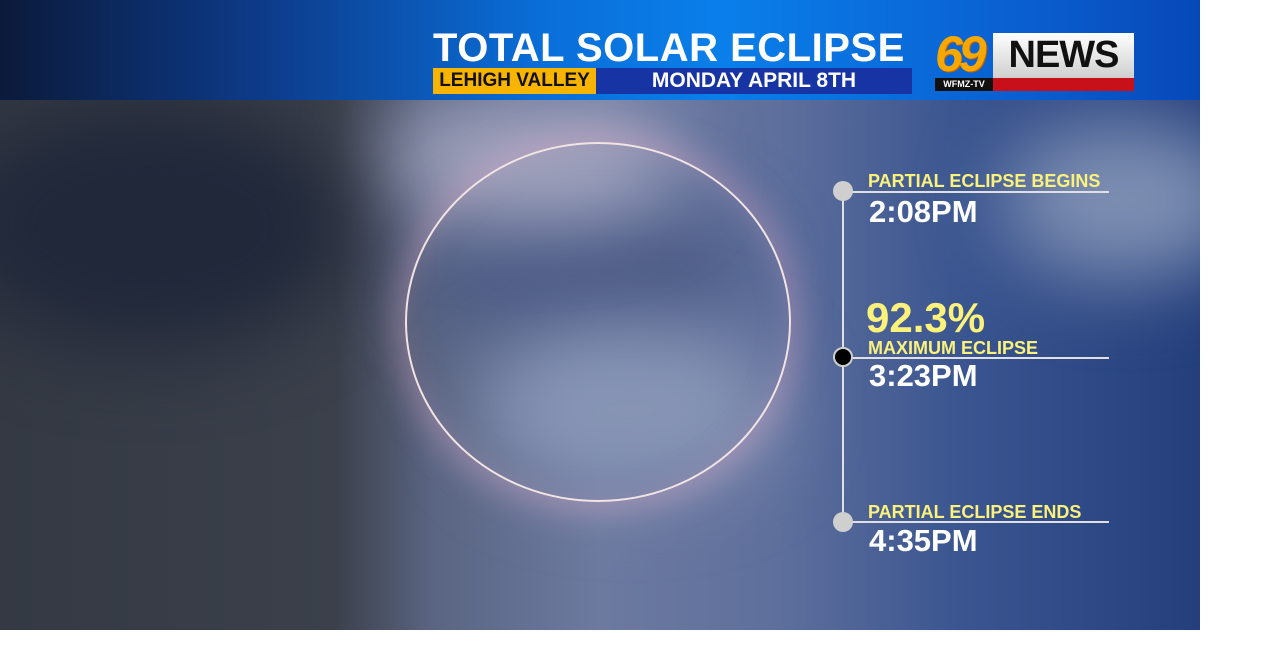 This screenshot has height=672, width=1279. What do you see at coordinates (843, 522) in the screenshot?
I see `end-marker` at bounding box center [843, 522].